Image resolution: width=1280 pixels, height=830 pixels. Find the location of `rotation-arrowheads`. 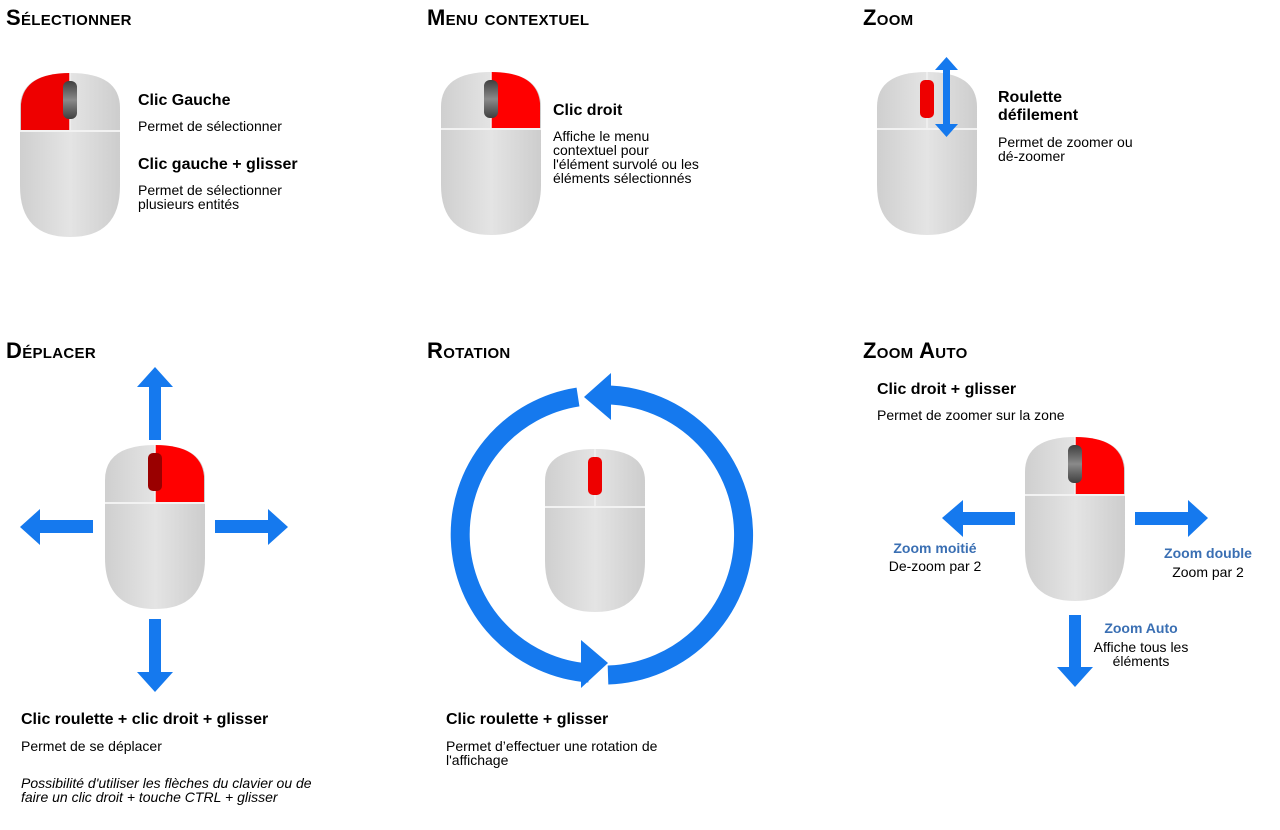

rotation-arrowheads is located at coordinates (596, 530).